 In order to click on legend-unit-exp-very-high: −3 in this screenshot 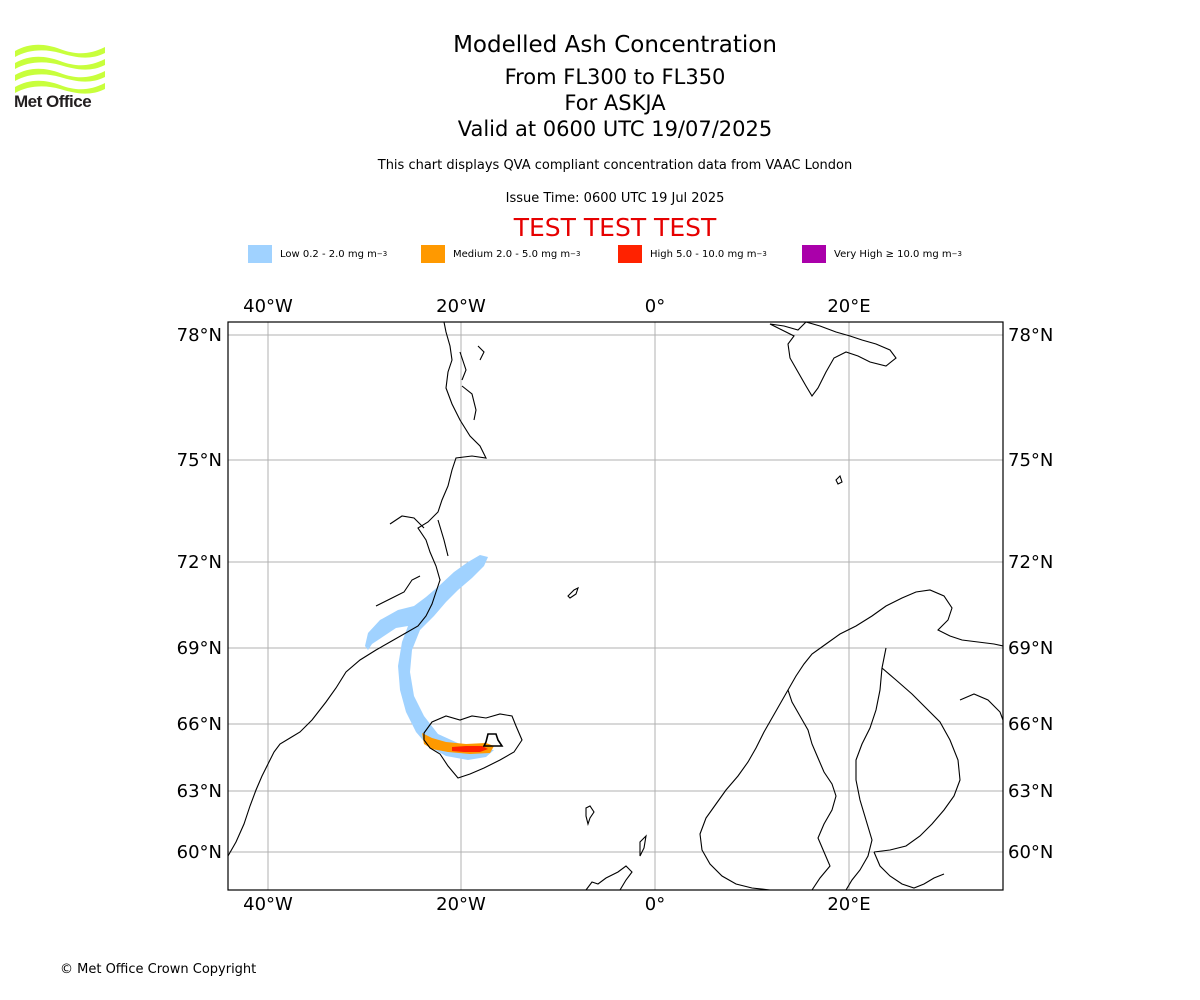, I will do `click(956, 254)`.